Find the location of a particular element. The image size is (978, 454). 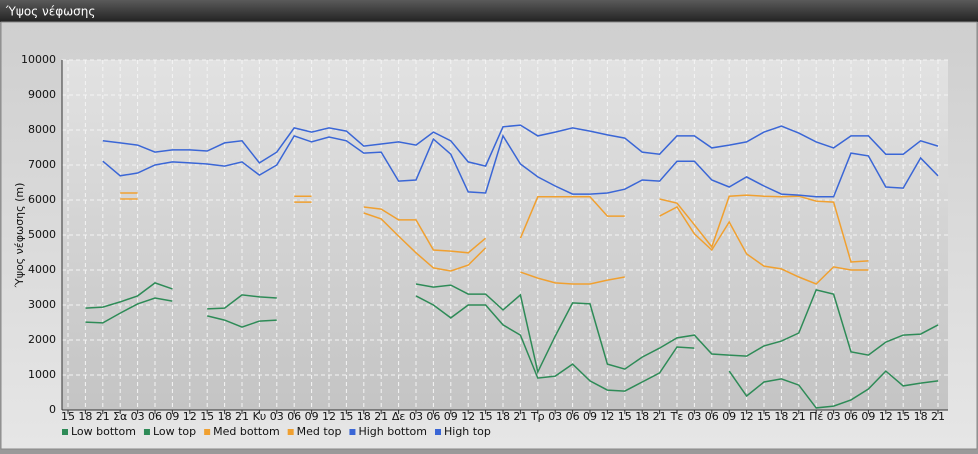

x-tick-label: Δε is located at coordinates (399, 416).